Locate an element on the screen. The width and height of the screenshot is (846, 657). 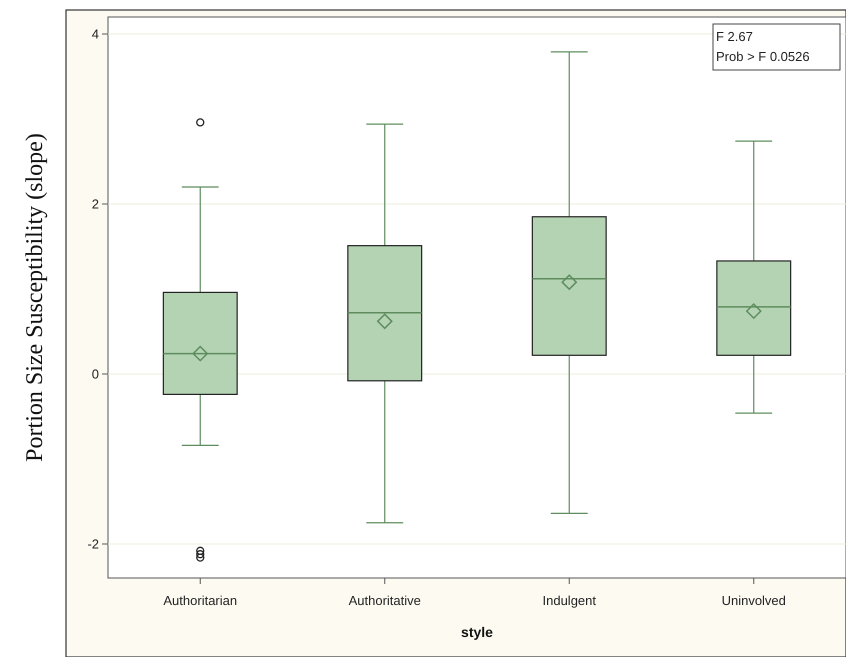
y-tick-label: 2 is located at coordinates (95, 204).